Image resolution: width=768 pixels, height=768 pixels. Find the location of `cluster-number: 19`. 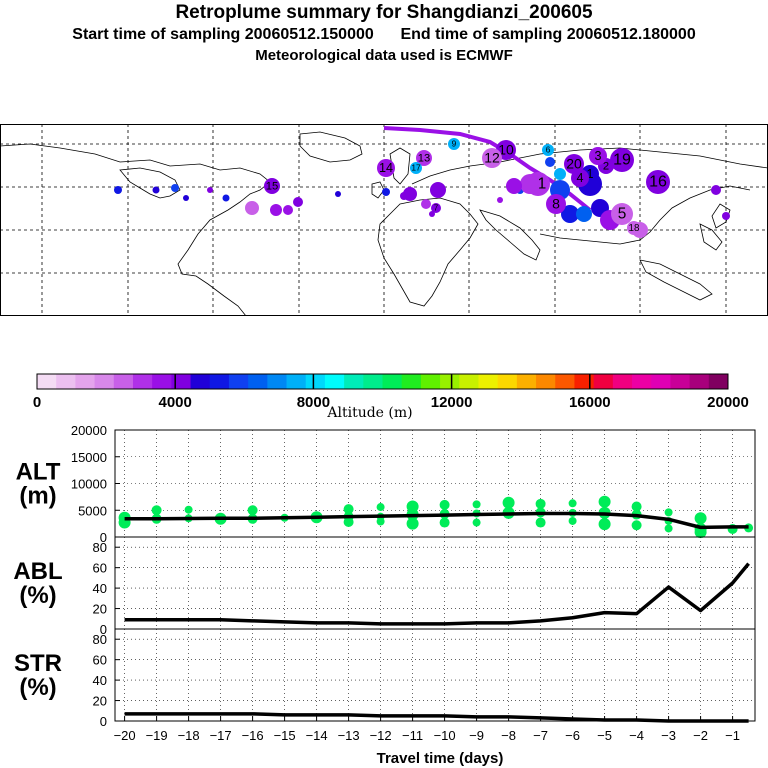

cluster-number: 19 is located at coordinates (622, 160).